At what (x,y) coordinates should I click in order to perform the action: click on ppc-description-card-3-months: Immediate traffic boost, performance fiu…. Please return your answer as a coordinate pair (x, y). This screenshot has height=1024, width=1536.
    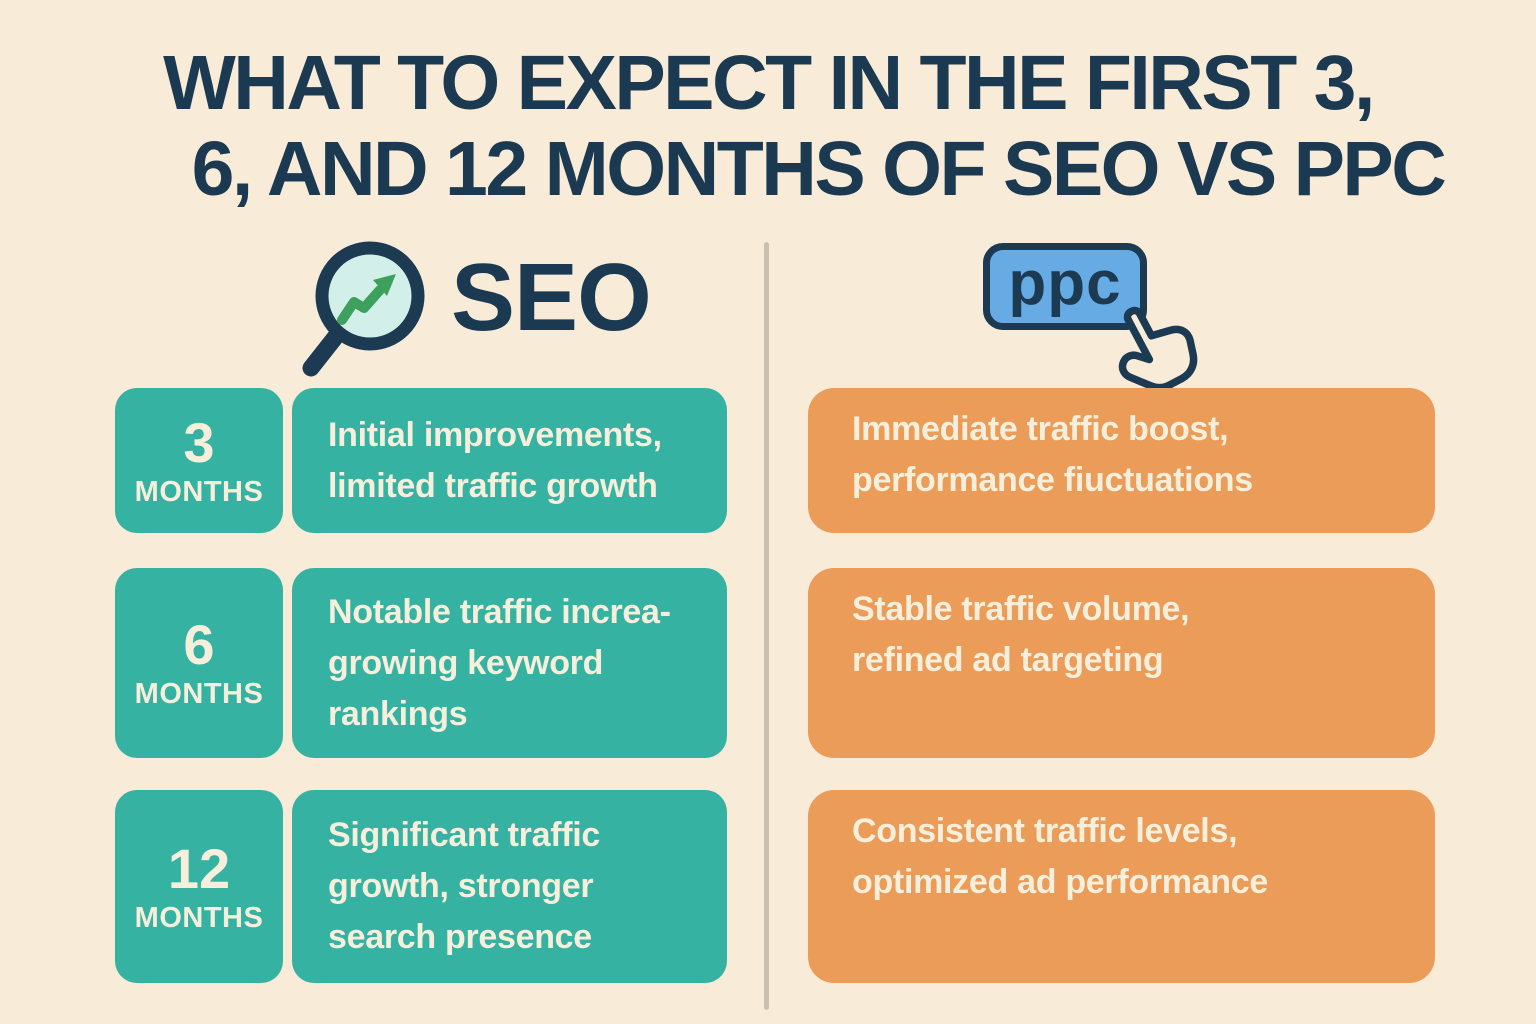
    Looking at the image, I should click on (1121, 460).